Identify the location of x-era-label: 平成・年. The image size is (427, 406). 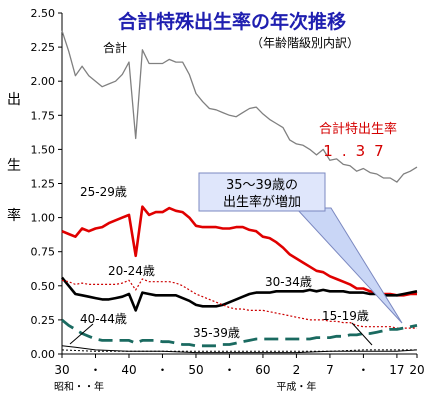
(296, 386).